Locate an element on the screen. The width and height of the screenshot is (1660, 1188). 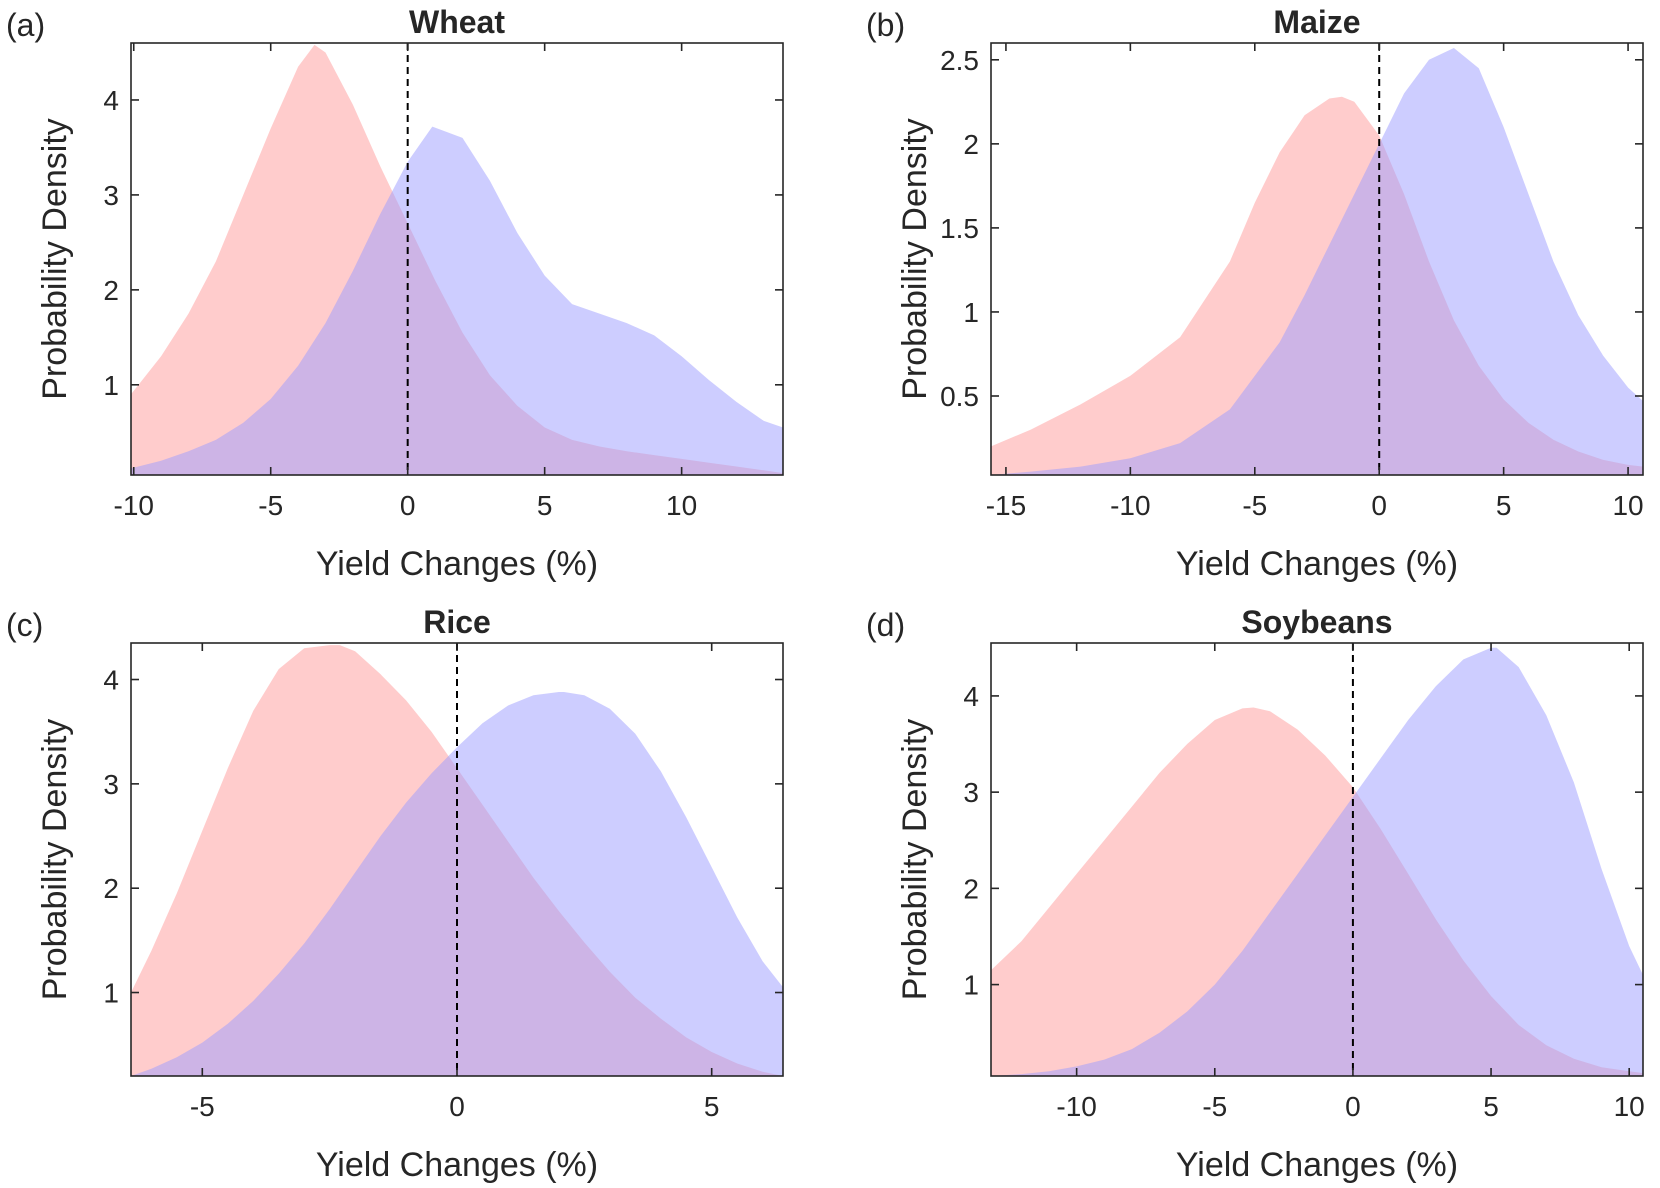
panel-label: (b) is located at coordinates (885, 25).